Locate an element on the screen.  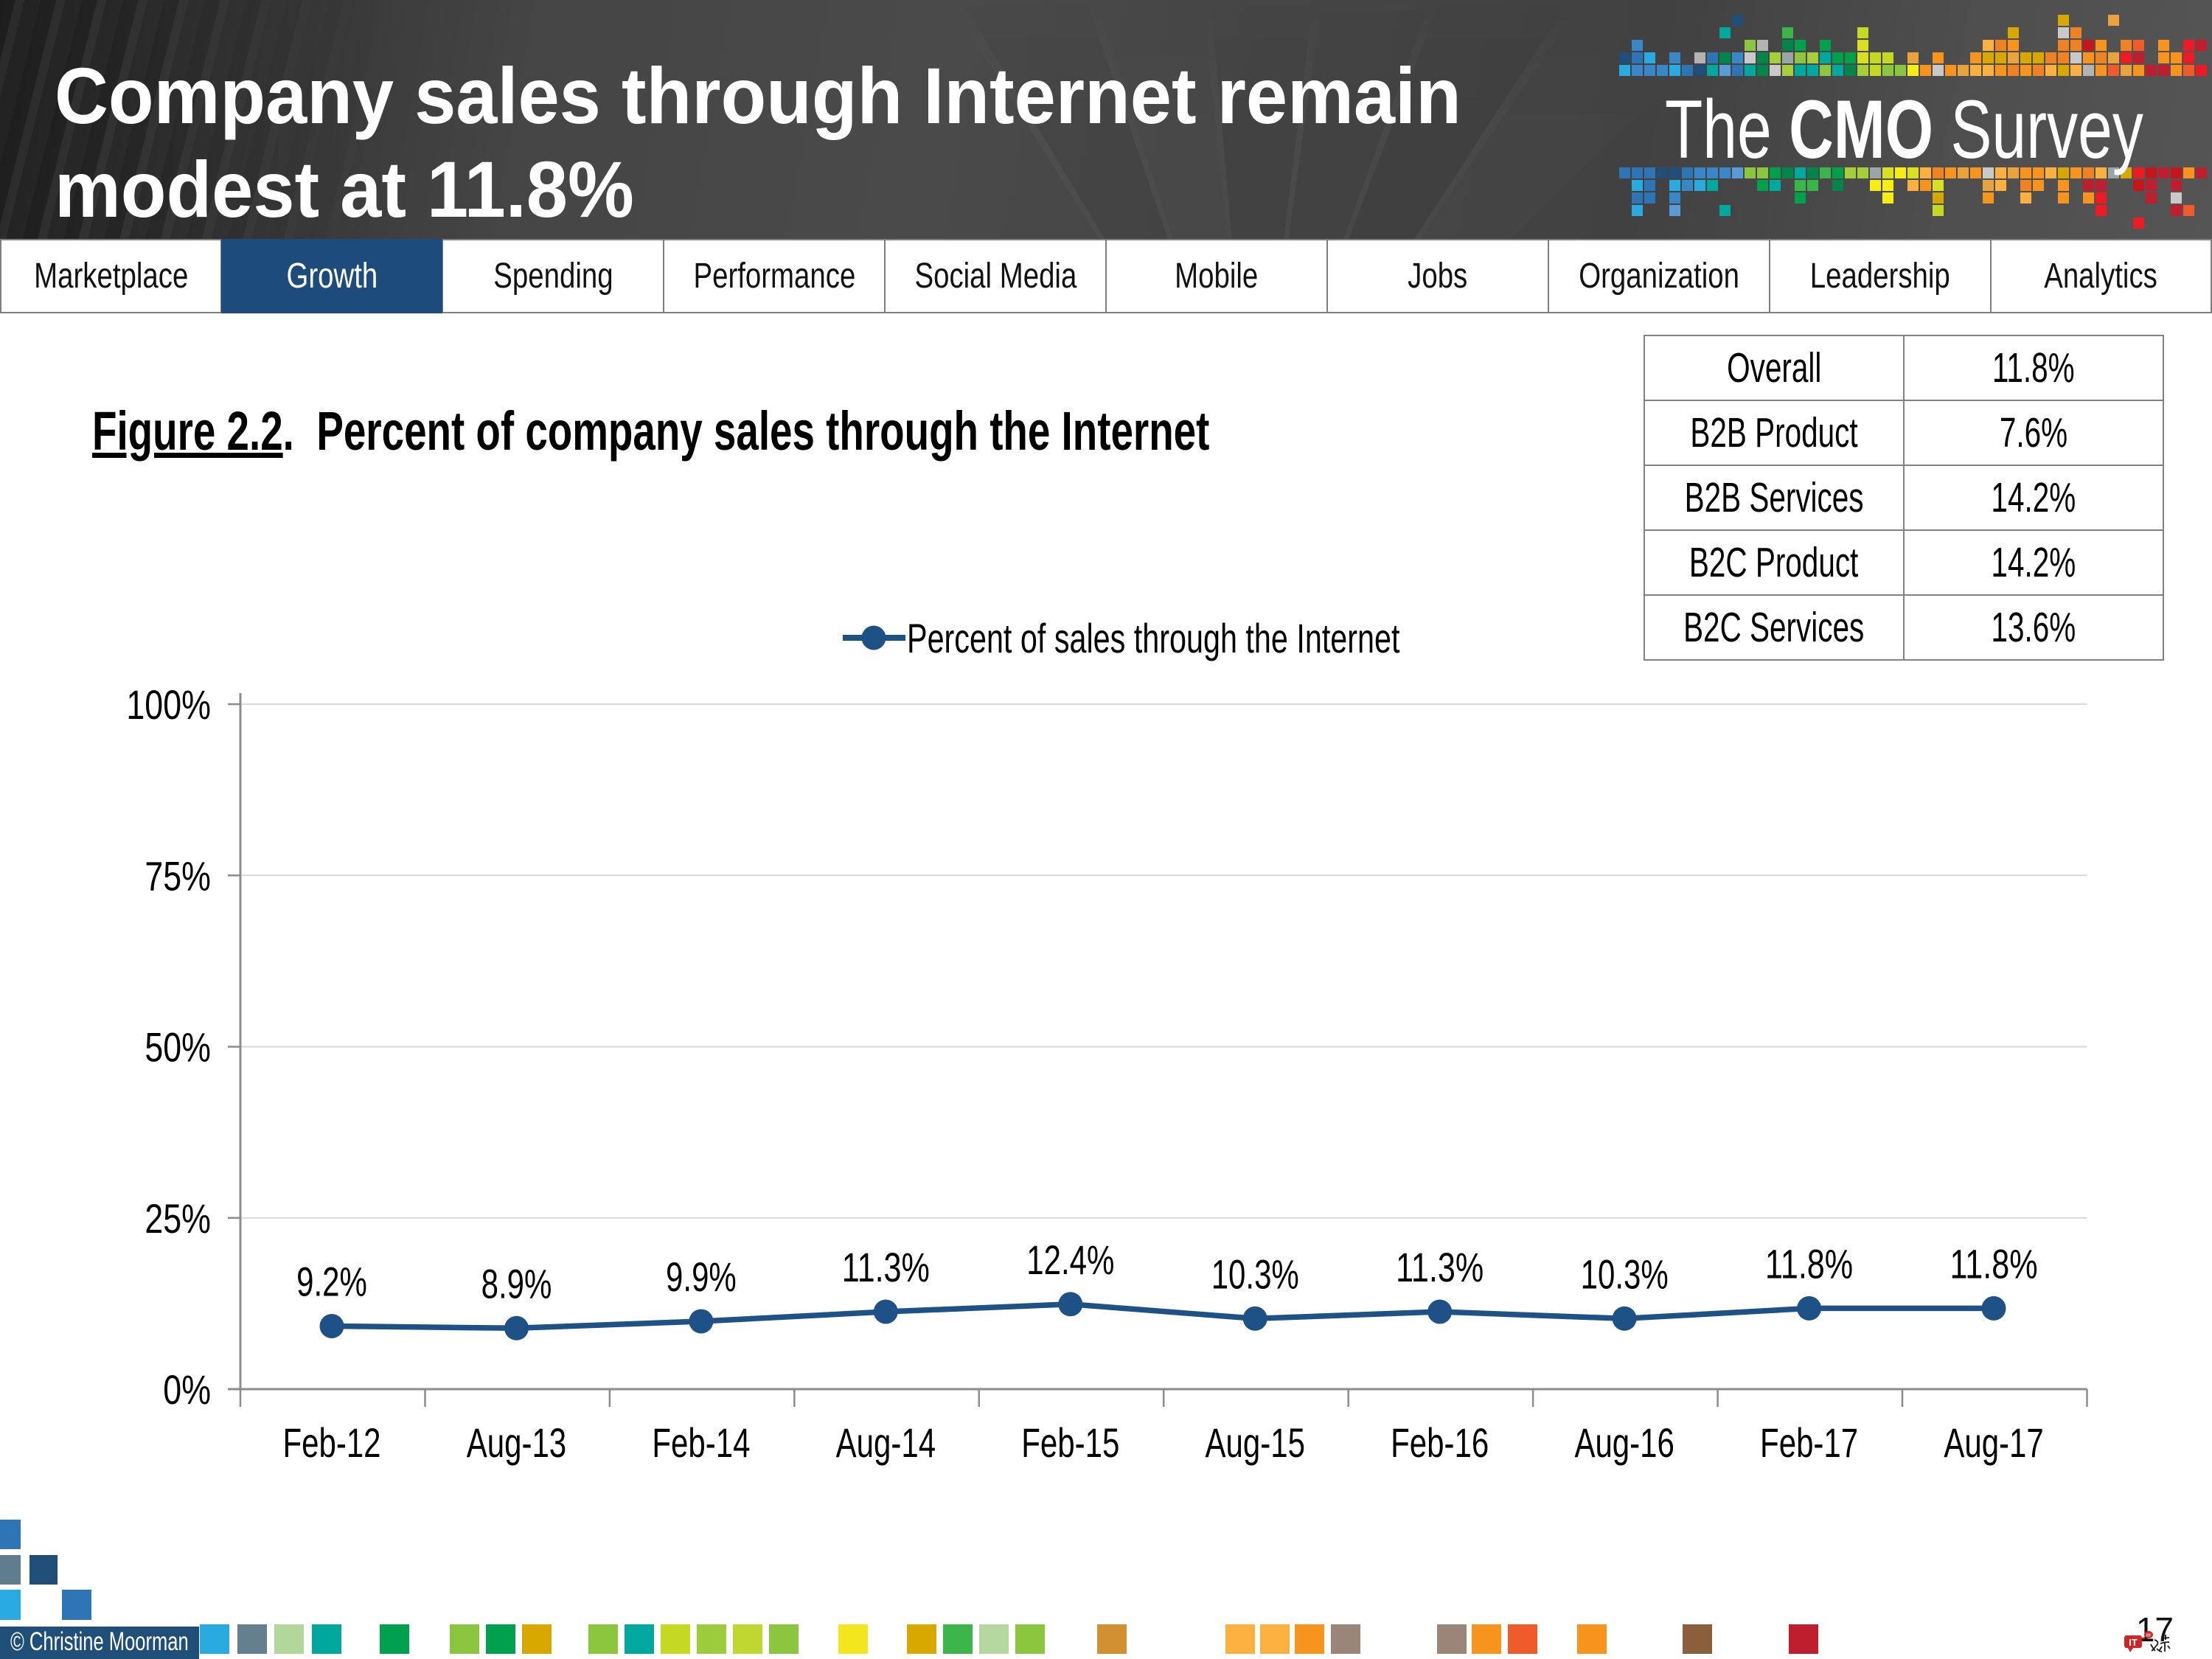
svg-text: Feb-12 is located at coordinates (331, 1442).